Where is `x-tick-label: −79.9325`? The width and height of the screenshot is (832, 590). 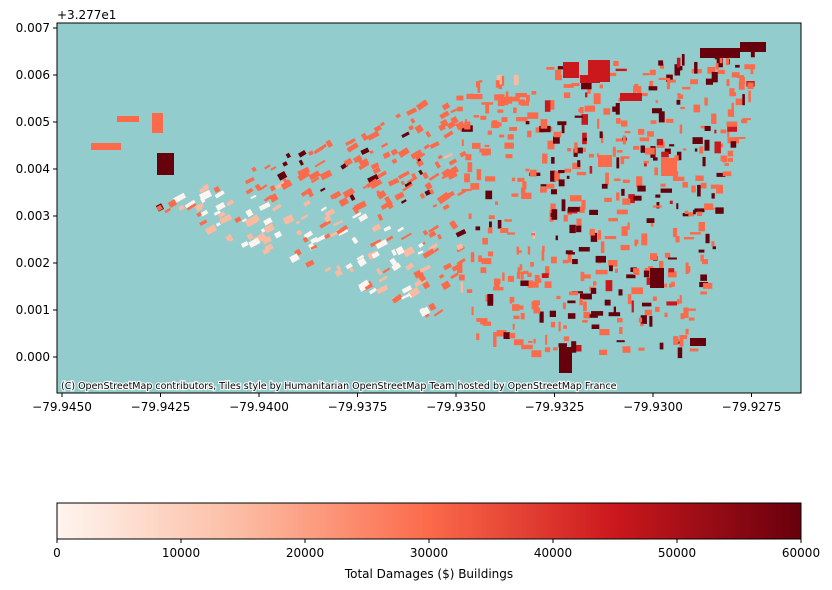
x-tick-label: −79.9325 is located at coordinates (555, 407).